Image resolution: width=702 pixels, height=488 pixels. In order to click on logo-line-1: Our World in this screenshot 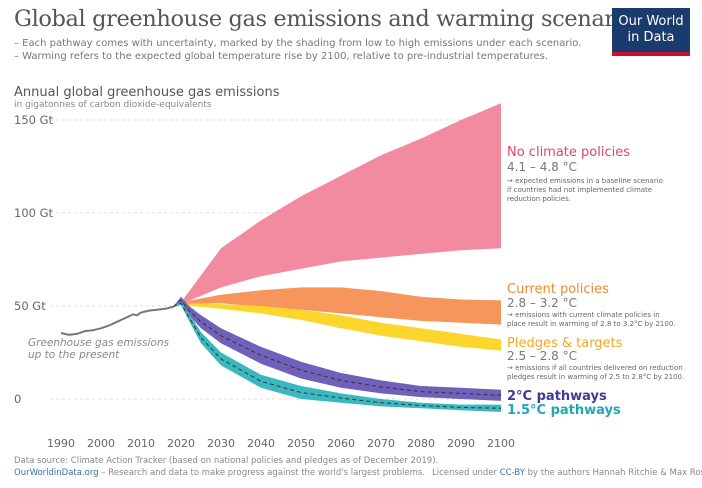, I will do `click(651, 21)`.